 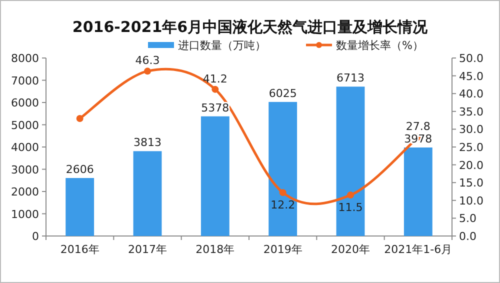 What do you see at coordinates (25, 125) in the screenshot?
I see `y-tick-label: 5000` at bounding box center [25, 125].